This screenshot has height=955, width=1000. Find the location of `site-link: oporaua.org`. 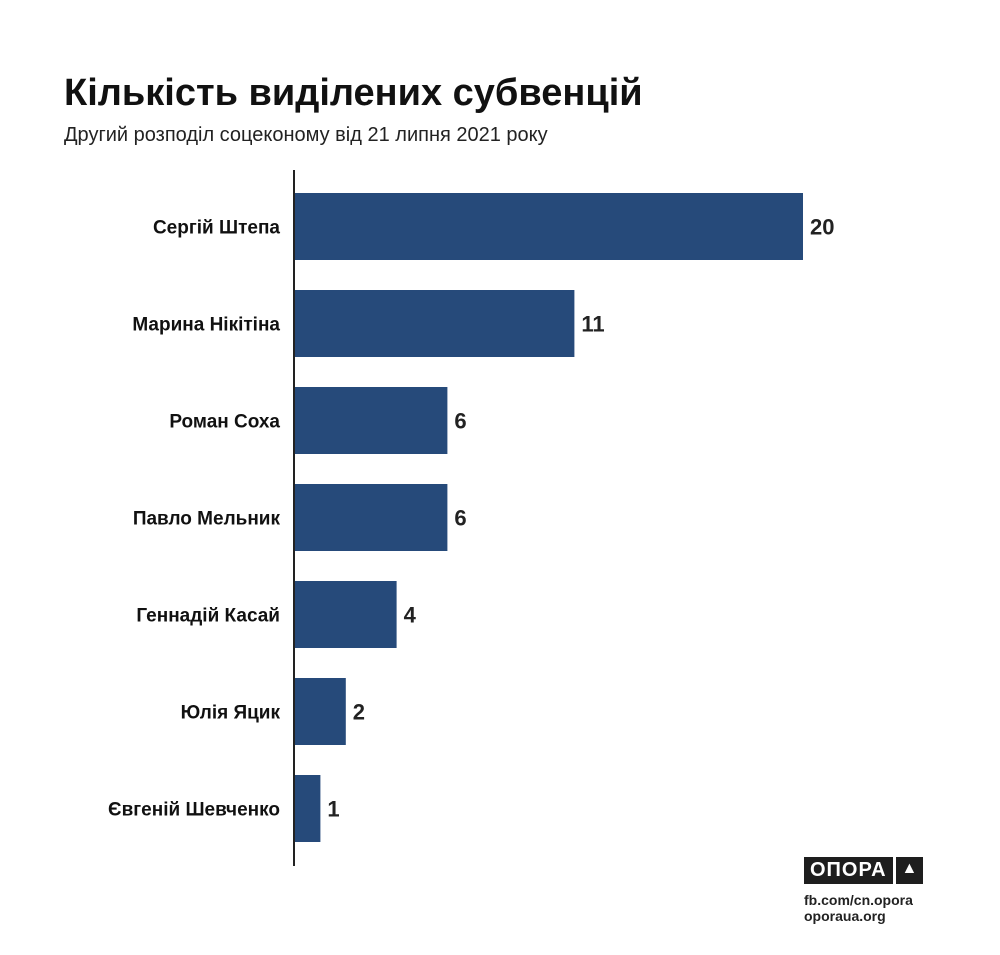

site-link: oporaua.org is located at coordinates (845, 916).